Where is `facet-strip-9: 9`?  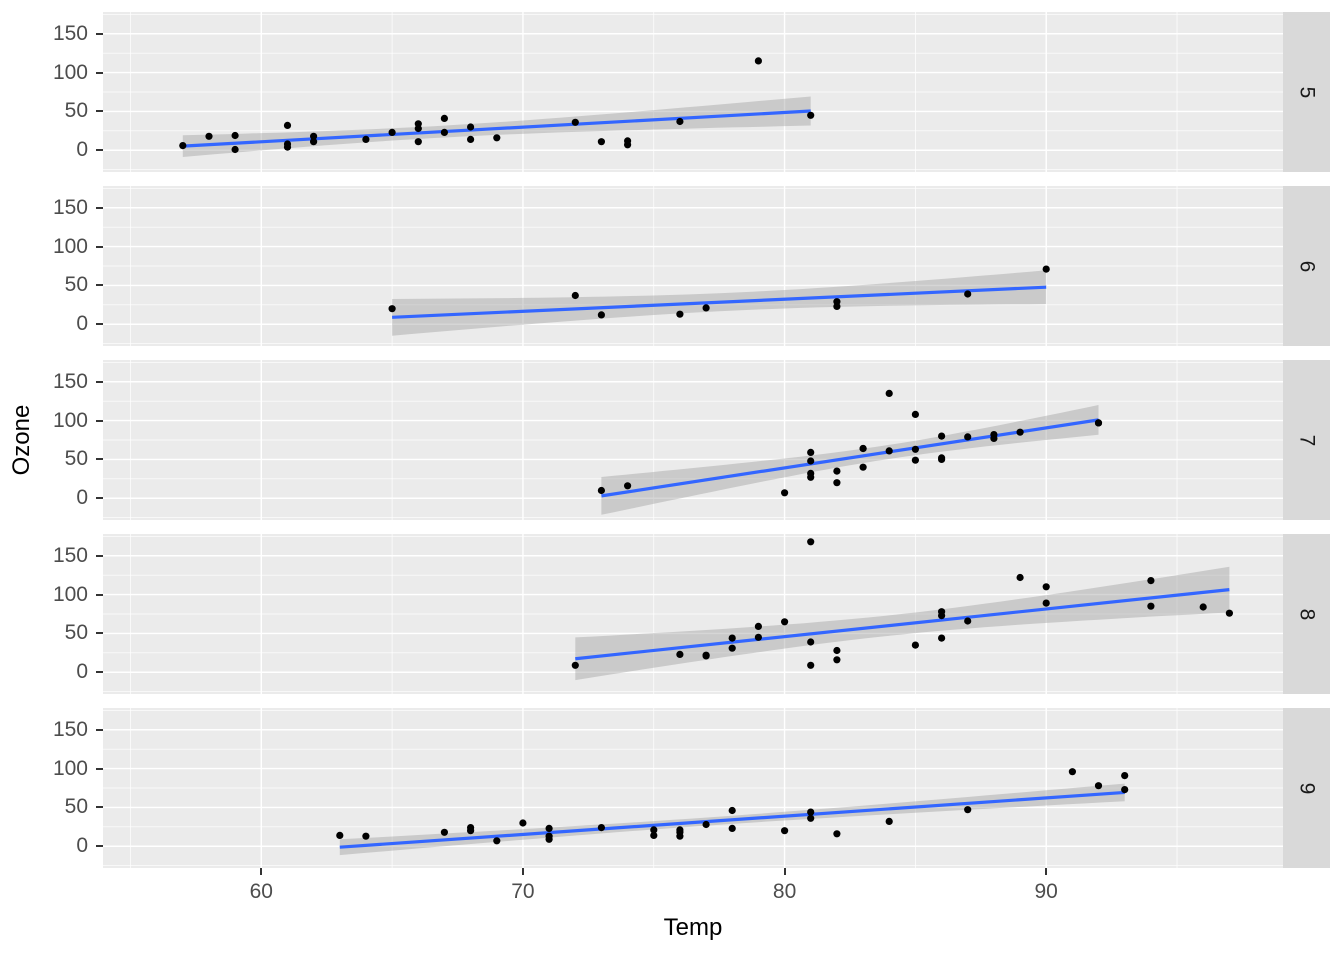 facet-strip-9: 9 is located at coordinates (1306, 788).